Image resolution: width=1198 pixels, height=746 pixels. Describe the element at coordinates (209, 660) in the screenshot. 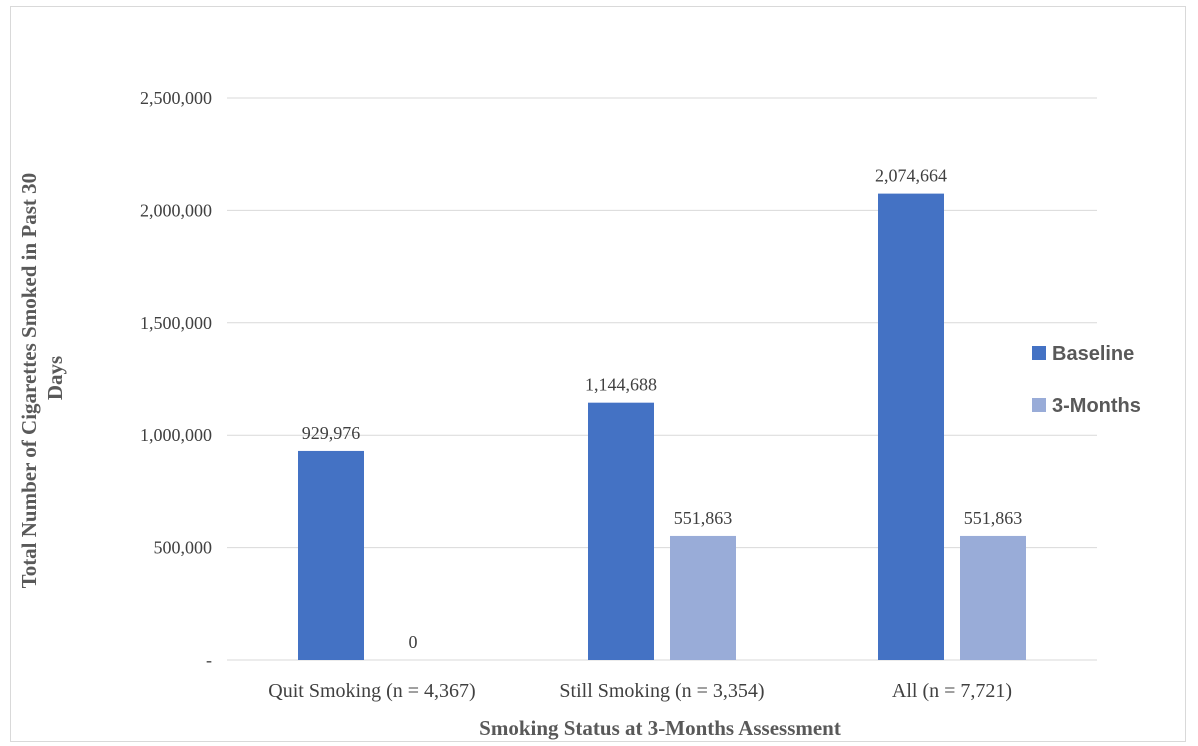

I see `y-tick-label: -` at that location.